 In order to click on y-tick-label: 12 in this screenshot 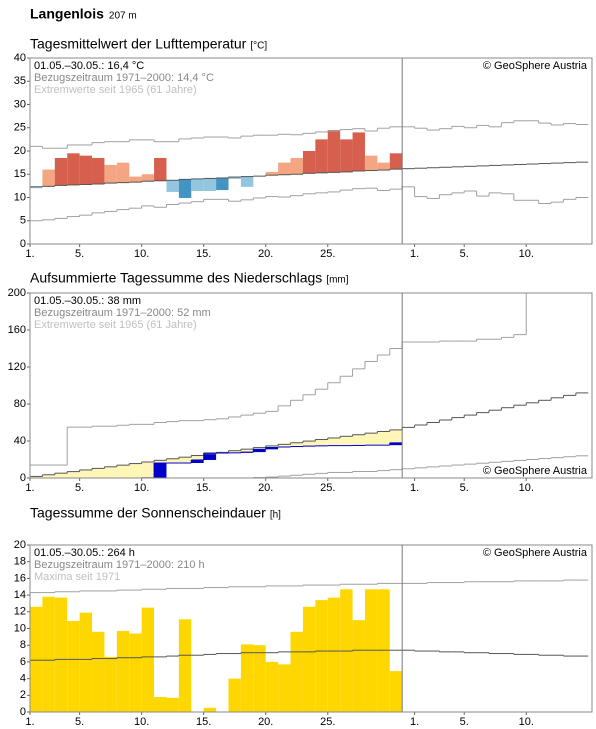, I will do `click(20, 612)`.